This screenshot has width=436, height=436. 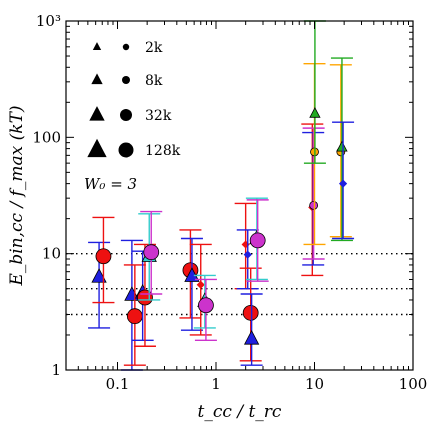 I want to click on x-tick-label: 10, so click(x=314, y=384).